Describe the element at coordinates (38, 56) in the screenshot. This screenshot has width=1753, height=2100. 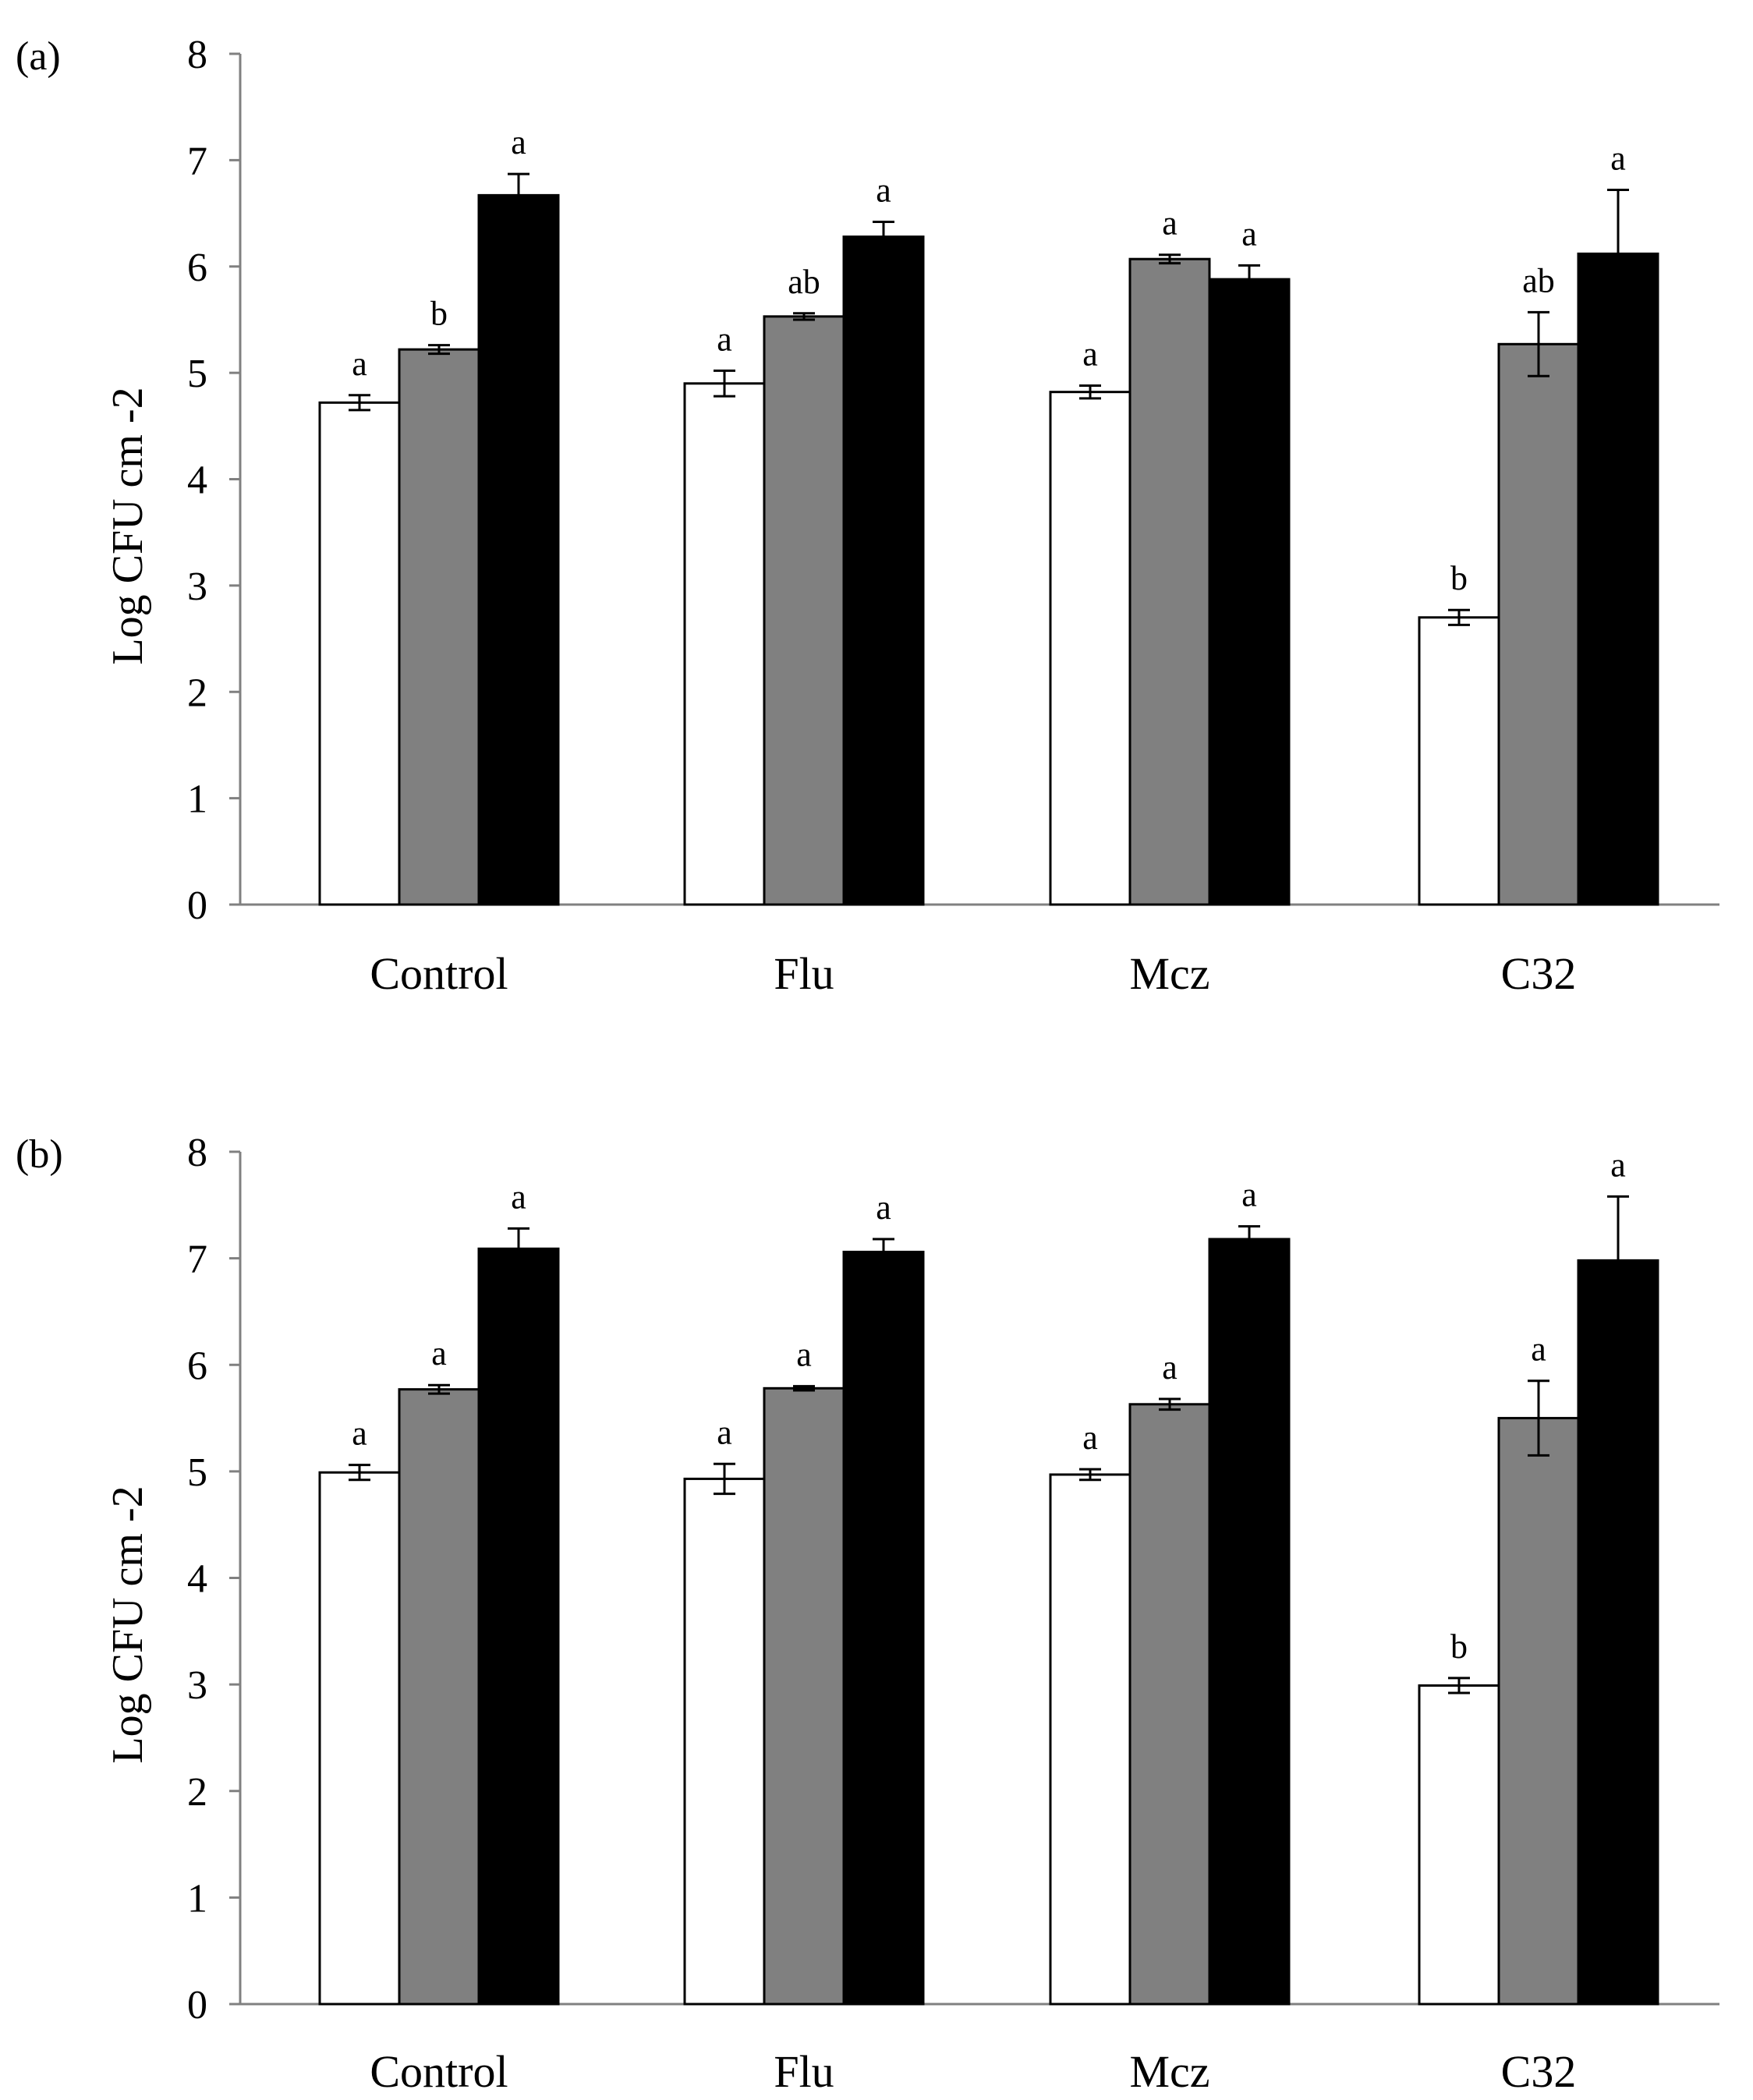
I see `panel-label: (a)` at that location.